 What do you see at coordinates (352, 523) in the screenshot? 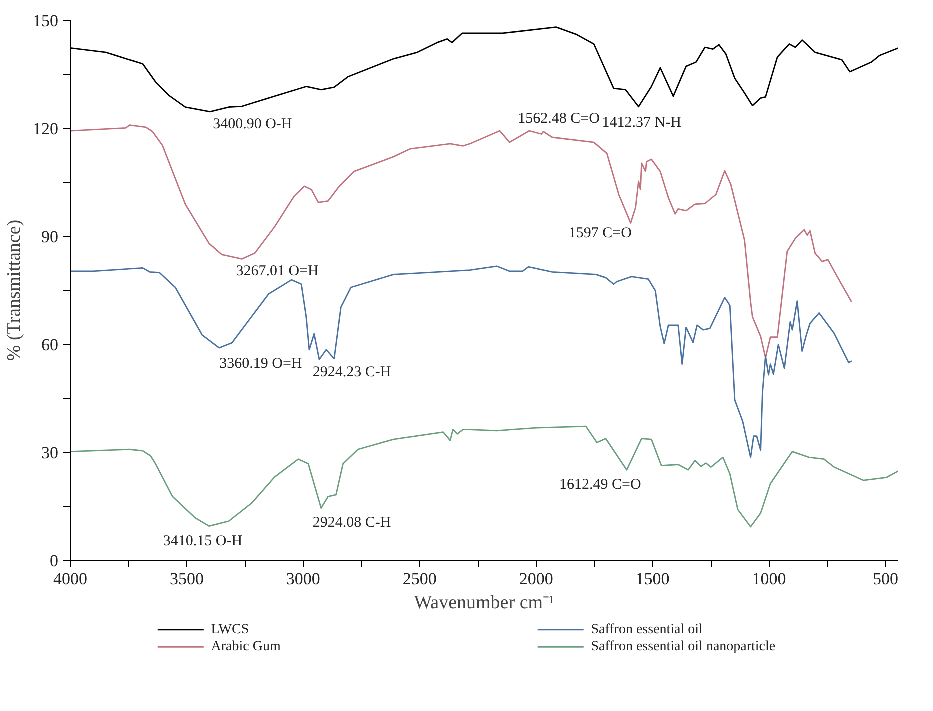
I see `annotation: 2924.08 C-H` at bounding box center [352, 523].